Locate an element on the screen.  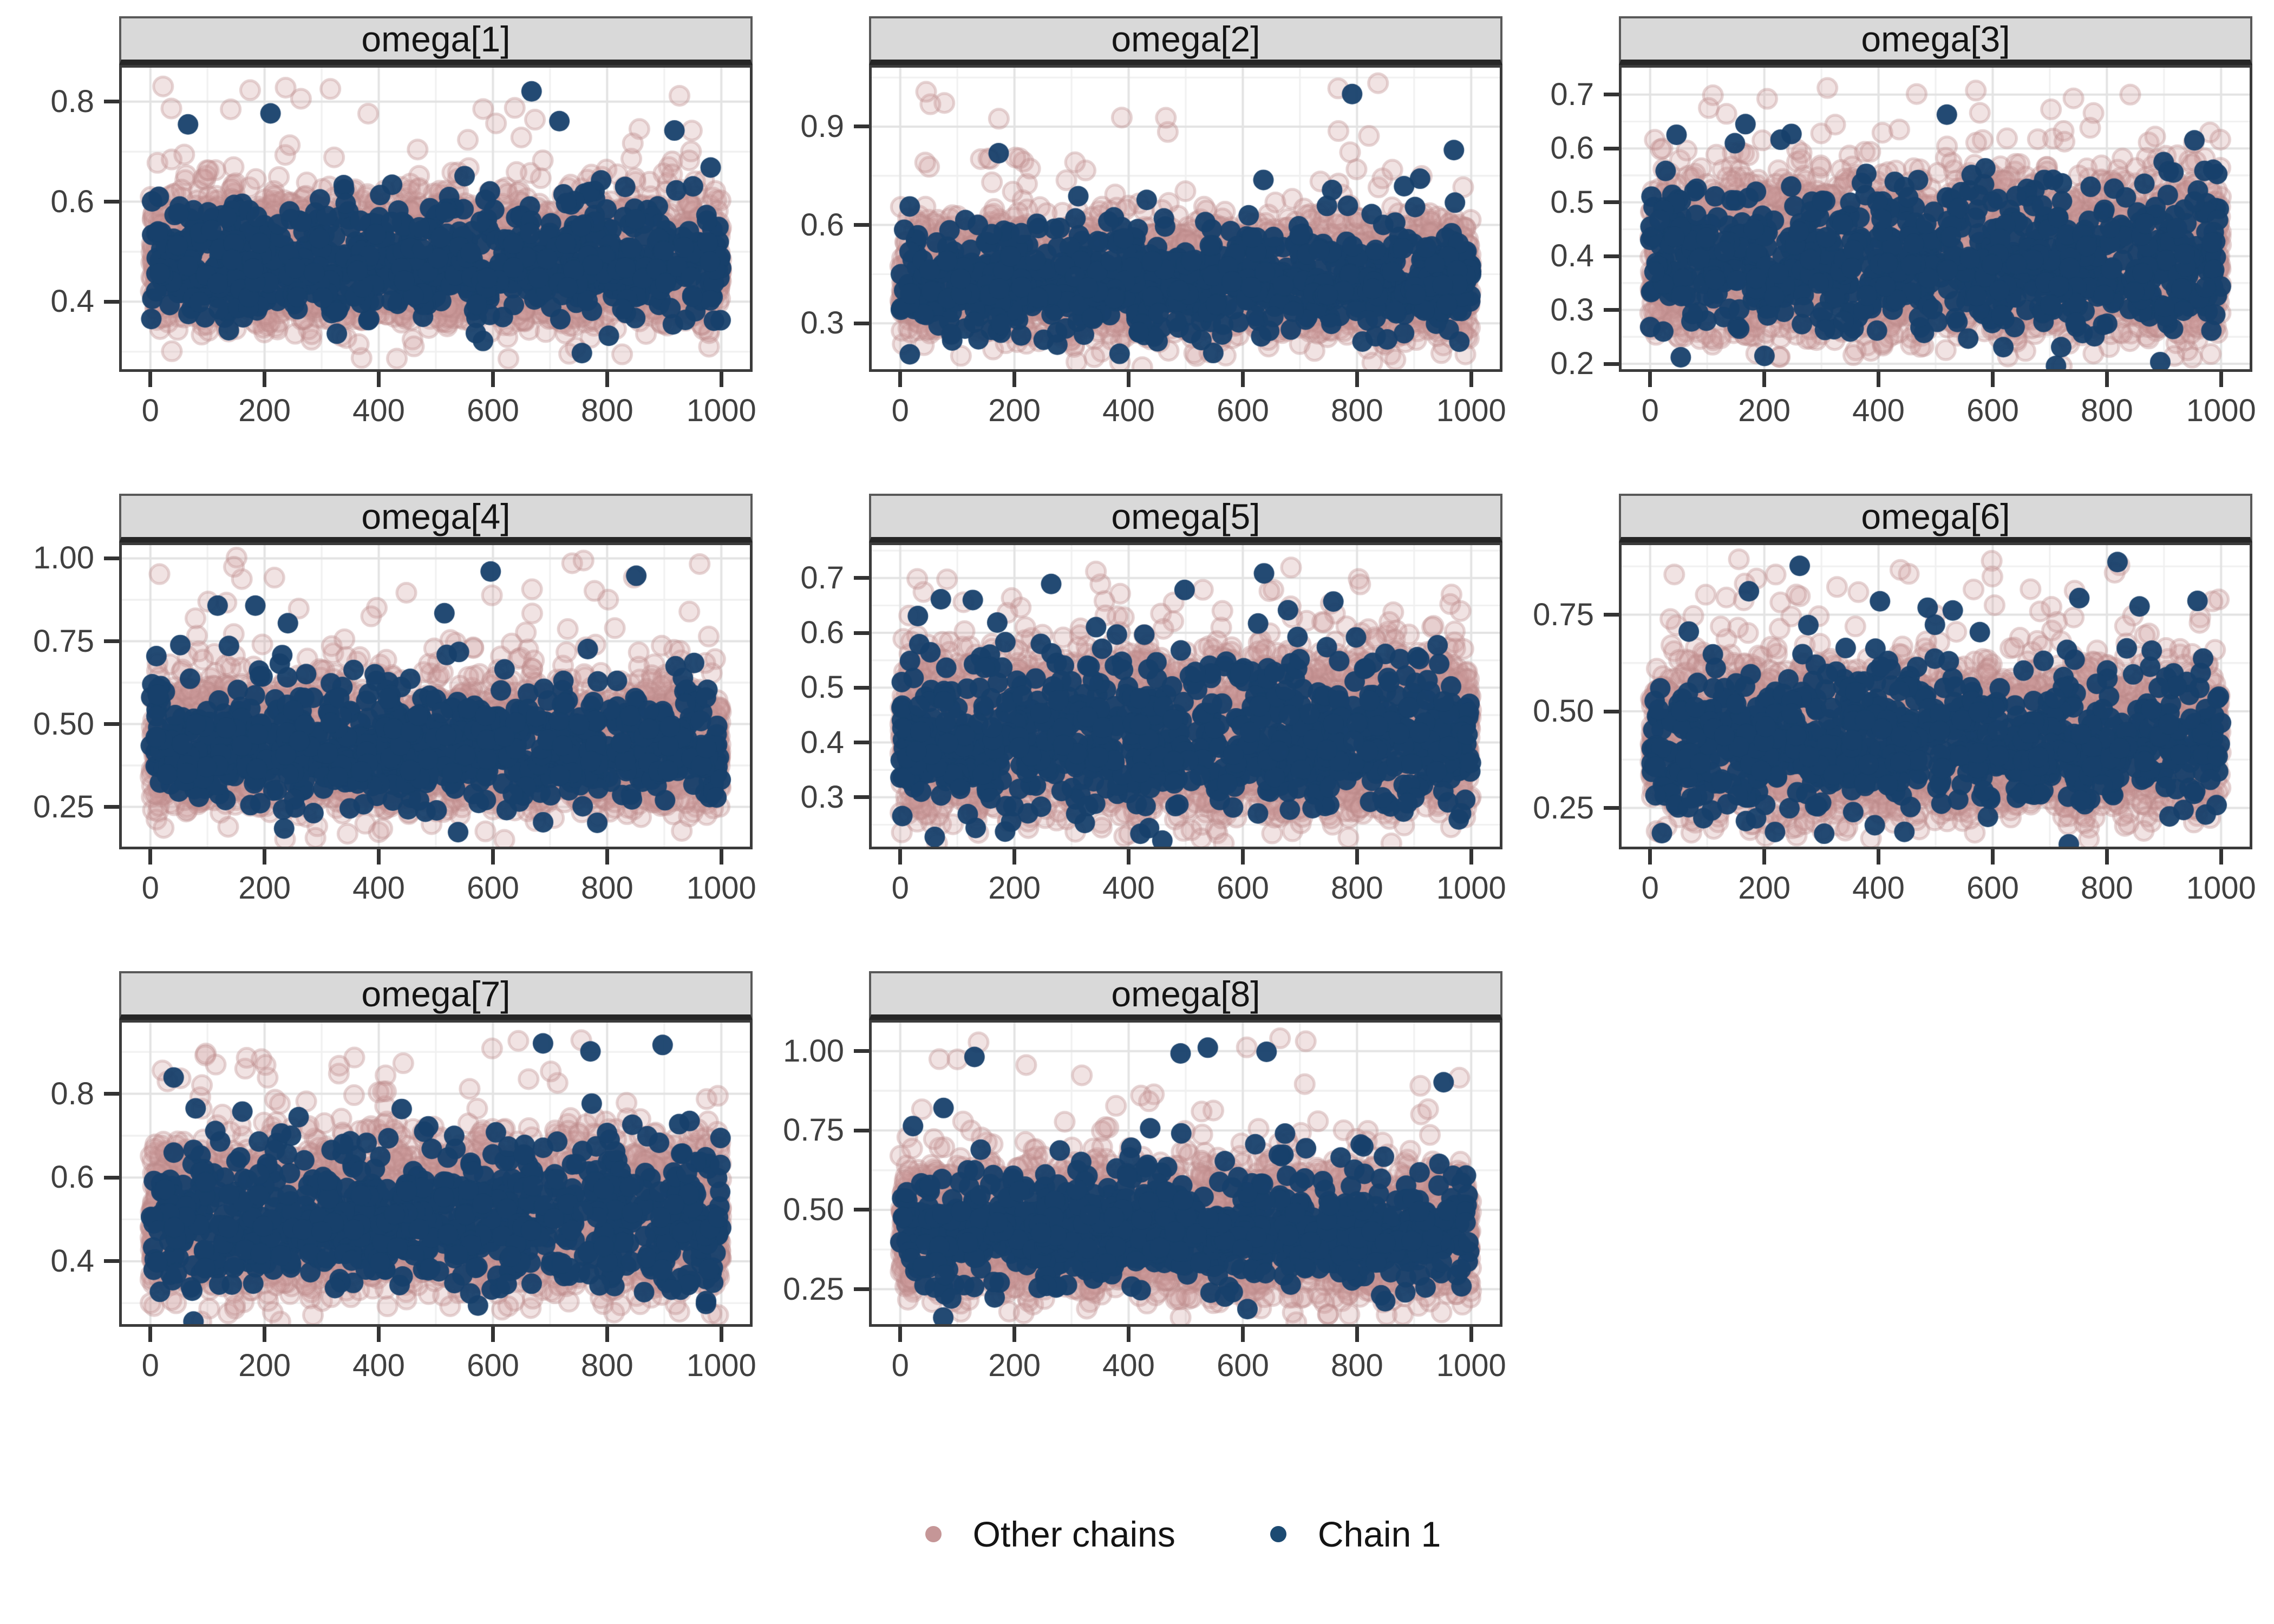
facet-title: omega[1] is located at coordinates (436, 39).